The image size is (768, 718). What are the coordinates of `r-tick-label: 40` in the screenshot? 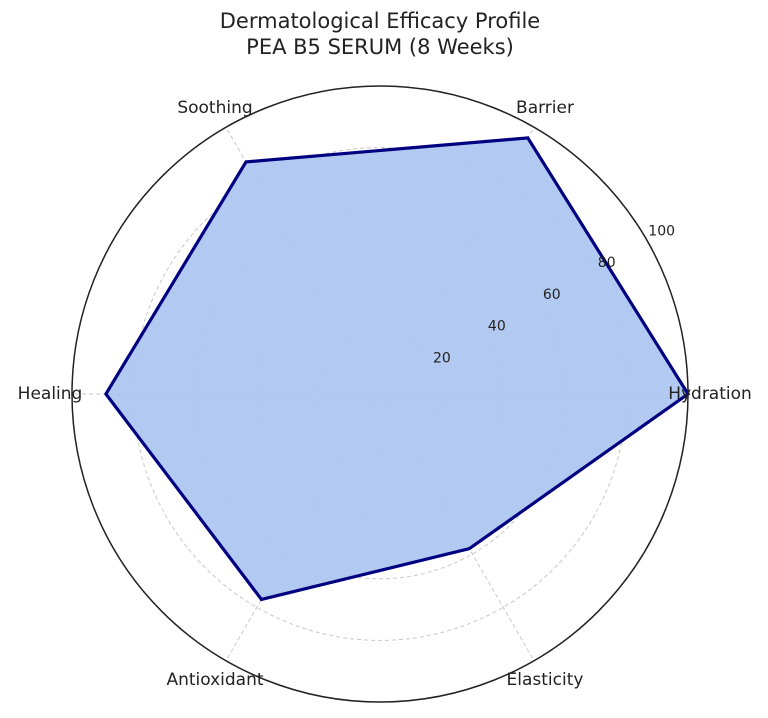 It's located at (497, 327).